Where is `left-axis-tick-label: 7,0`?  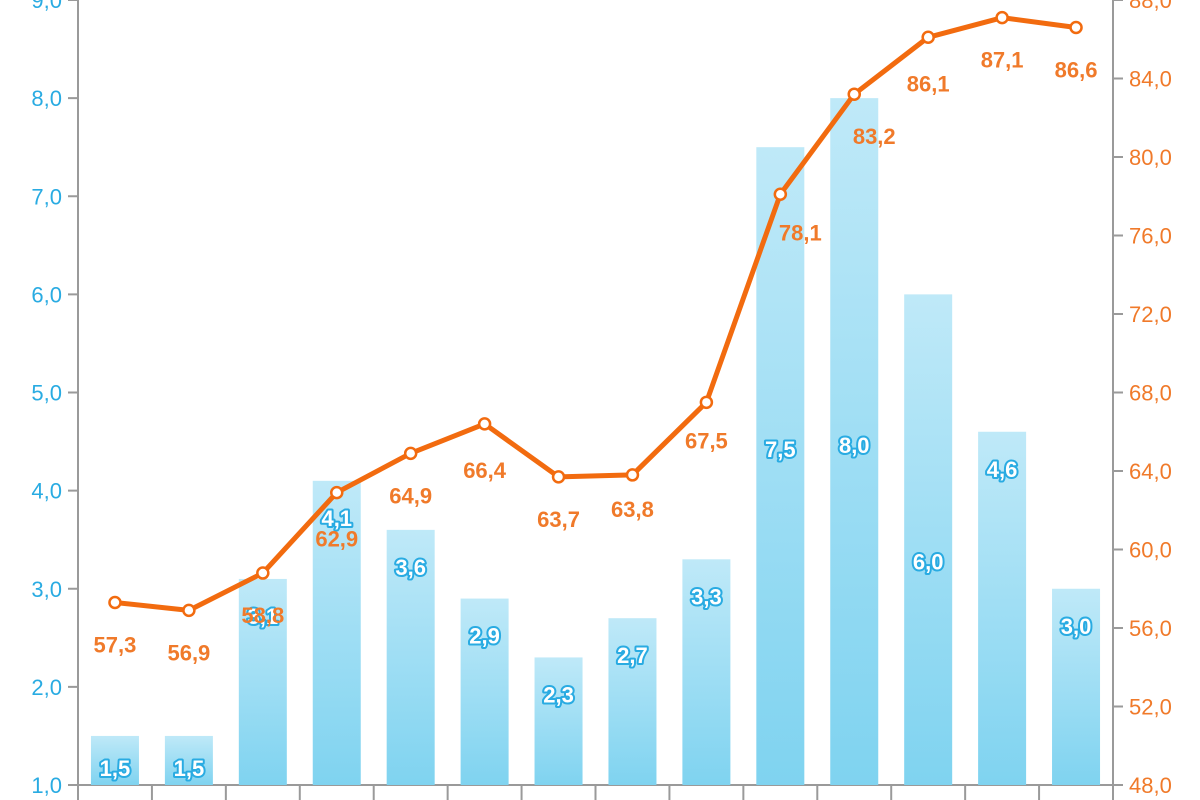
left-axis-tick-label: 7,0 is located at coordinates (46, 196).